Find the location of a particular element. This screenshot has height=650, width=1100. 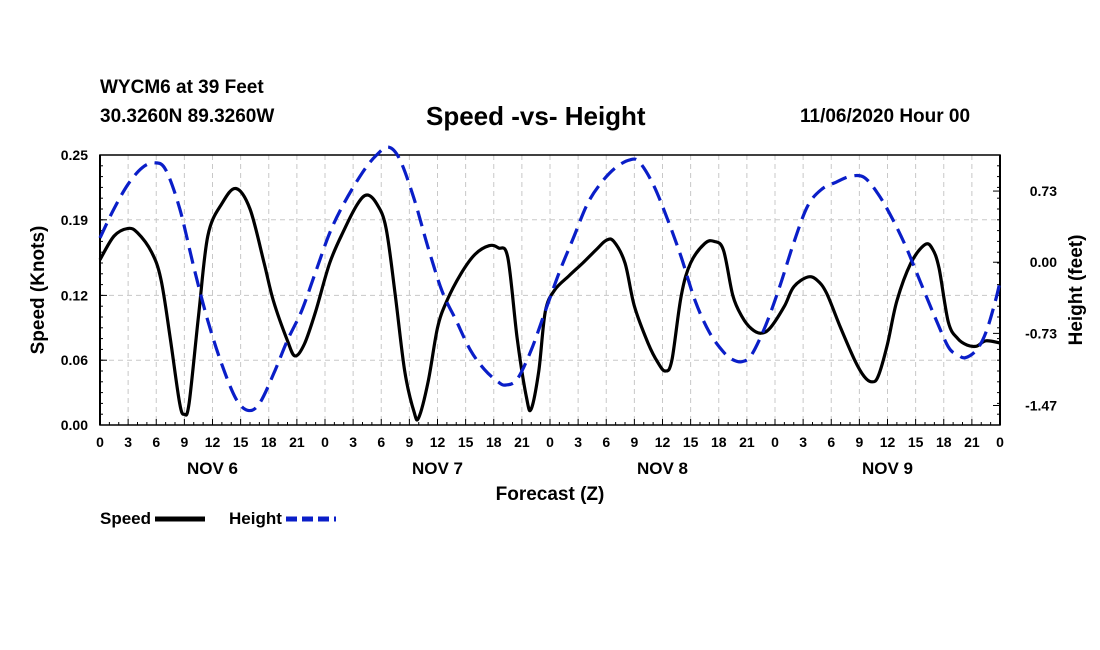

x-axis-label: Forecast (Z) is located at coordinates (550, 494).